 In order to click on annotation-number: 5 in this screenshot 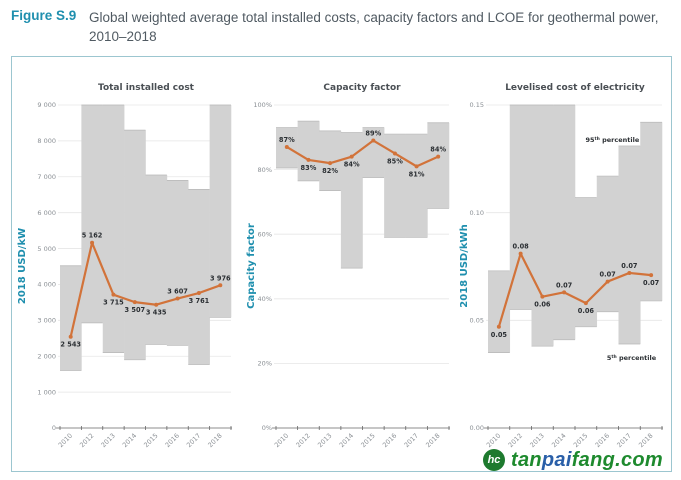, I will do `click(609, 358)`.